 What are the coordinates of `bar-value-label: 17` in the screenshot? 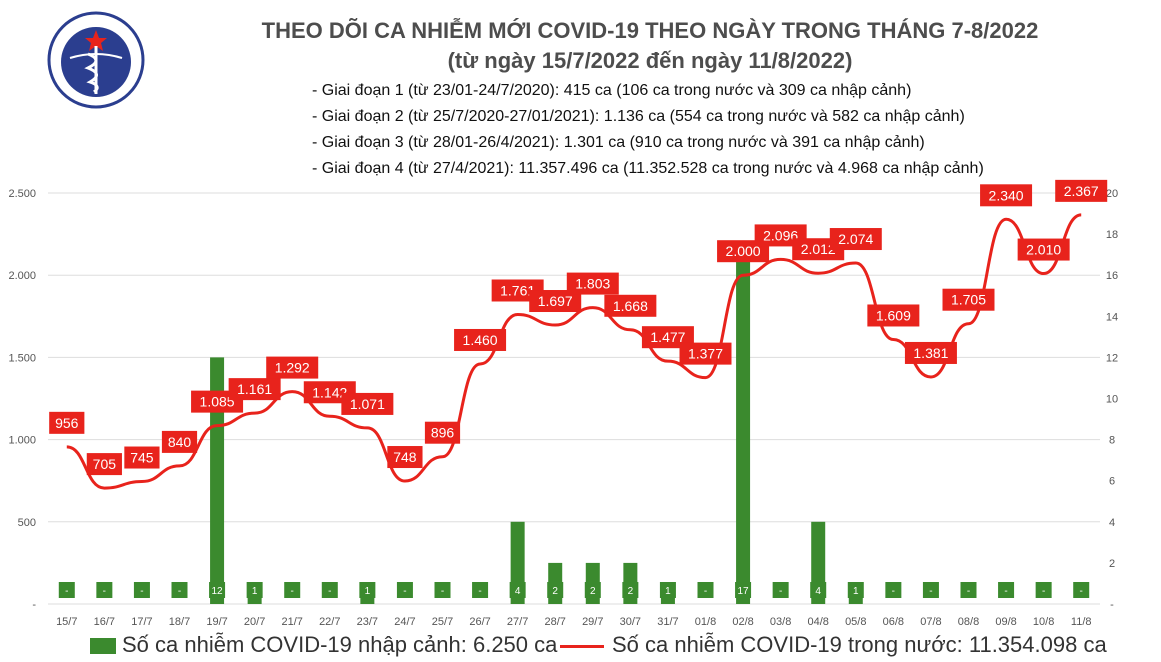 It's located at (744, 591).